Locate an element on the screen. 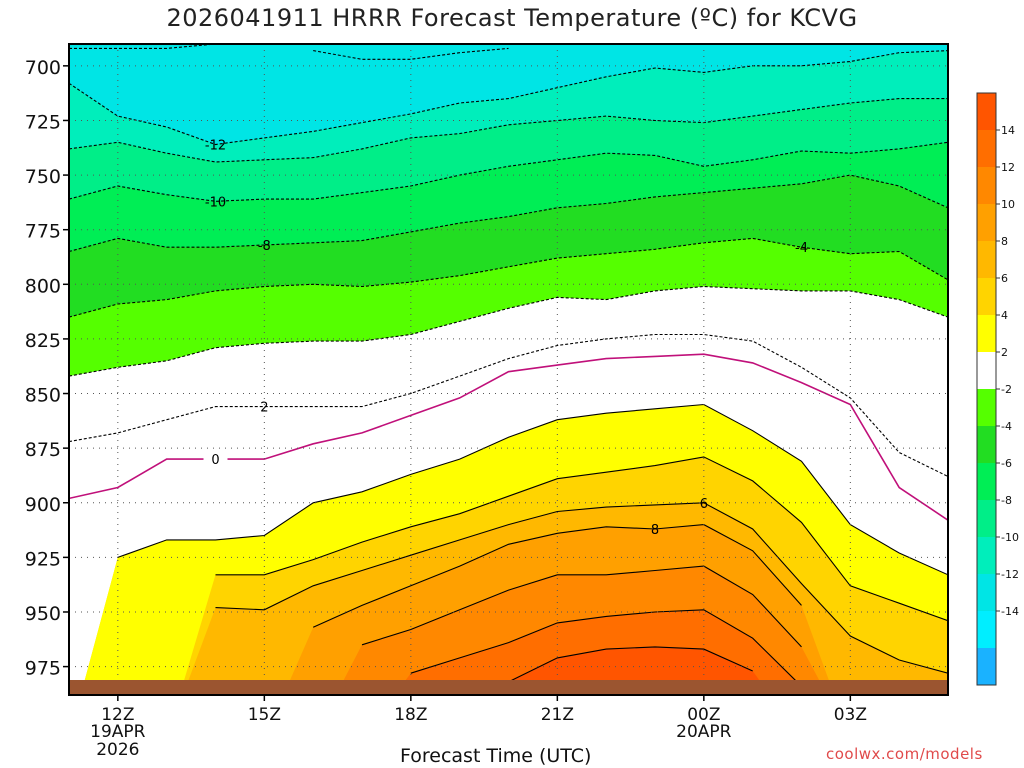 This screenshot has height=768, width=1024. isotherm--12-0 is located at coordinates (508, 98).